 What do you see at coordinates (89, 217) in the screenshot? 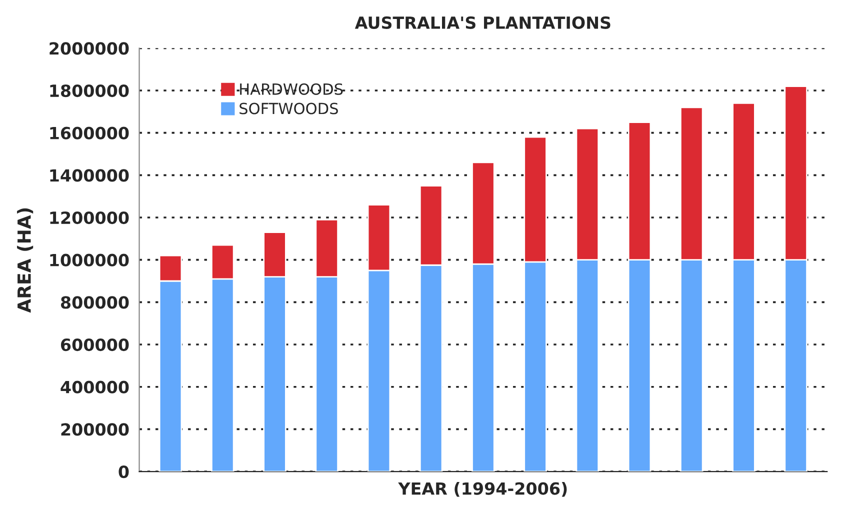
I see `y-tick-label: 1200000` at bounding box center [89, 217].